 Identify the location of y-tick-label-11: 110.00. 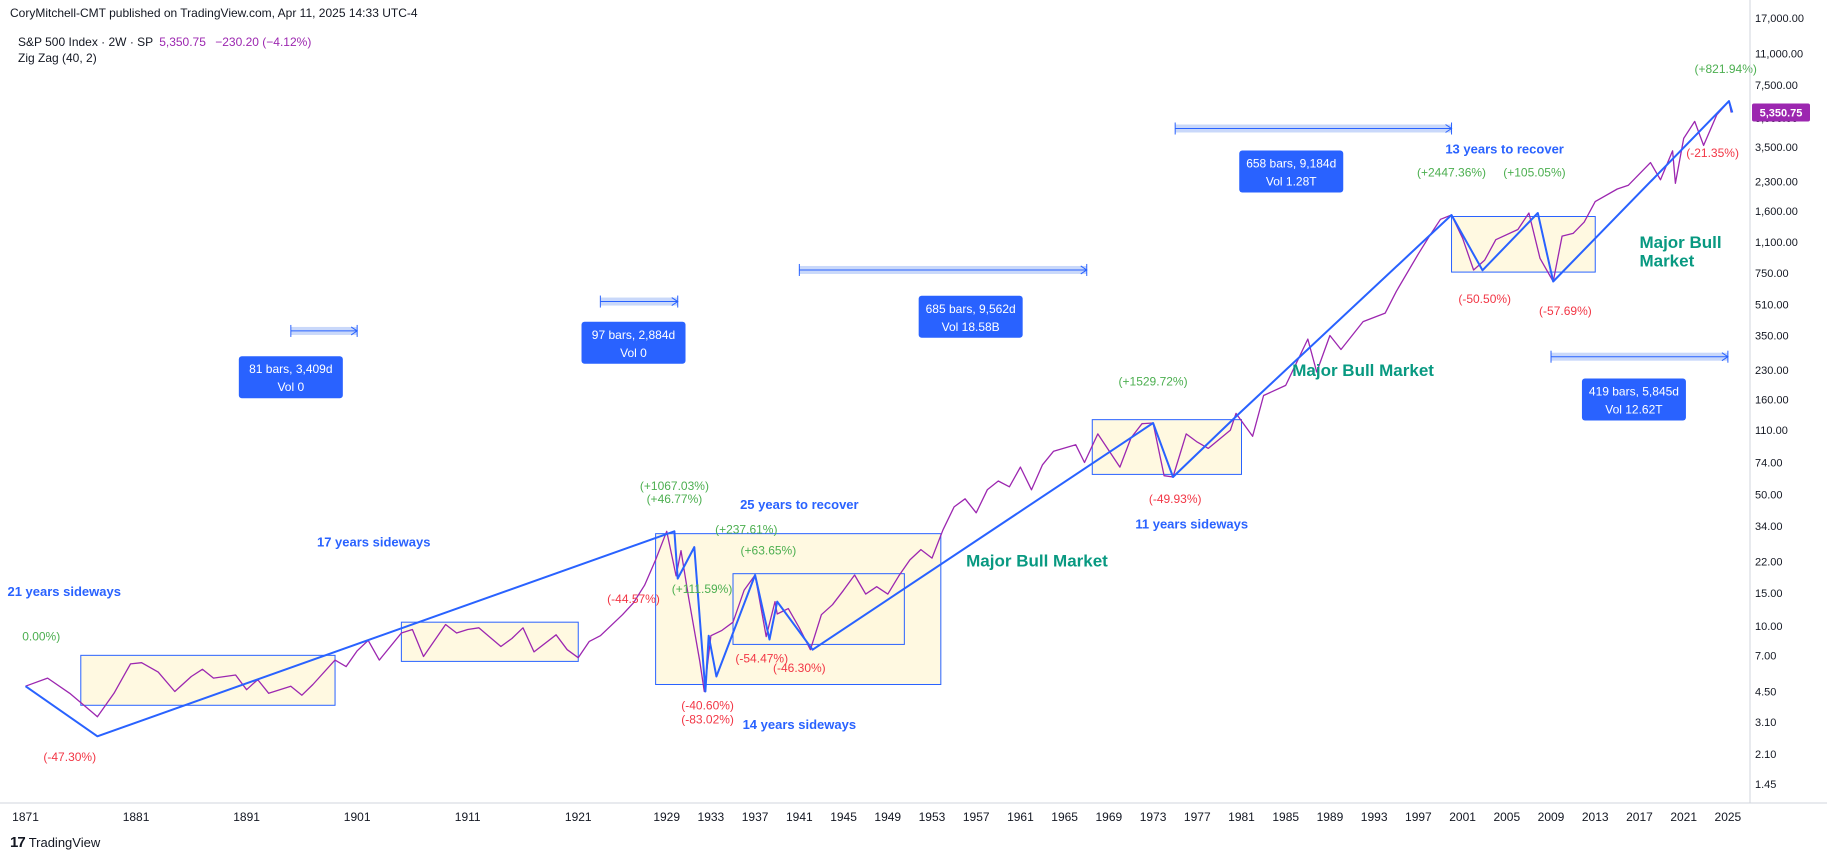
(1771, 431).